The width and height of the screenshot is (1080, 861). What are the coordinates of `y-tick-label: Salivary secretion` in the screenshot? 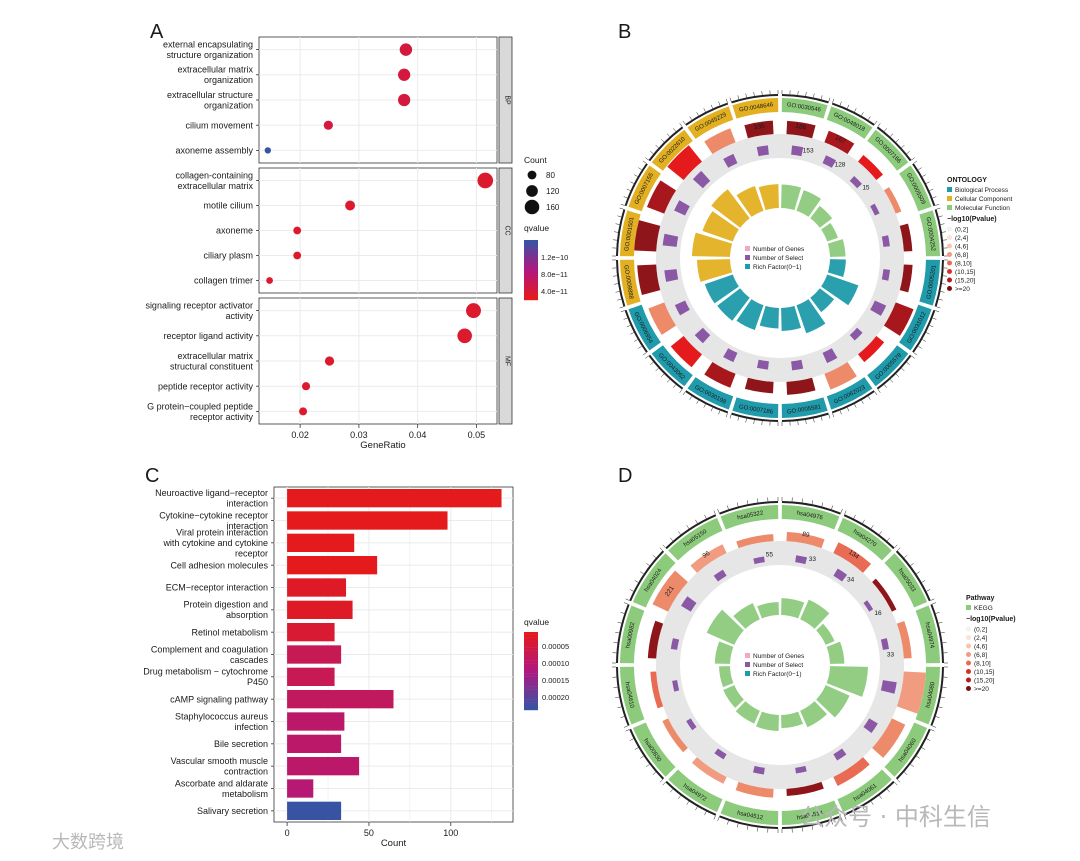 It's located at (232, 811).